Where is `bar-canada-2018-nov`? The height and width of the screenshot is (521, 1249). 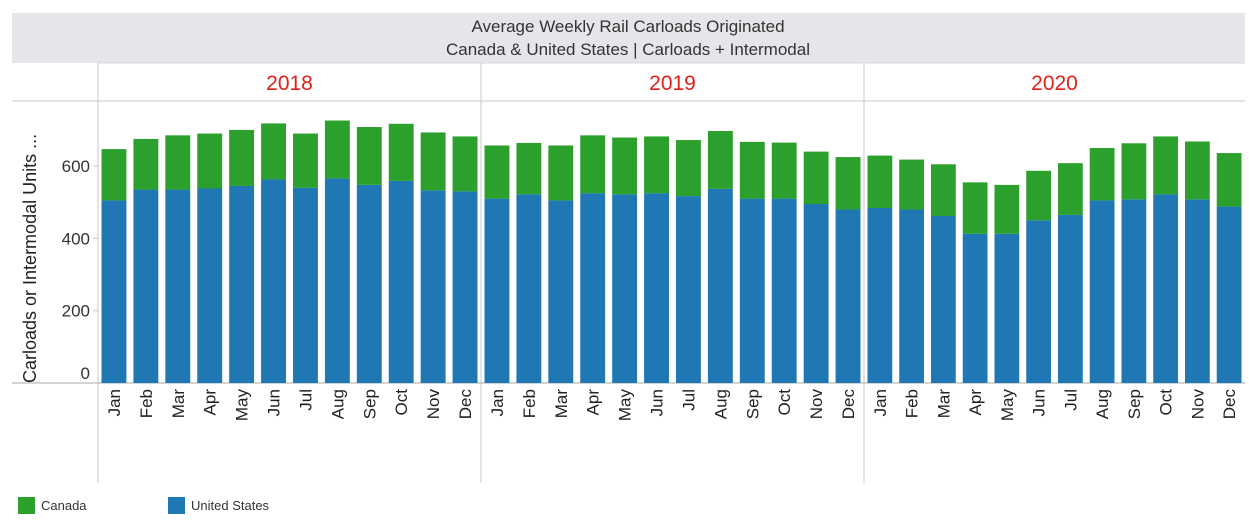 bar-canada-2018-nov is located at coordinates (433, 161).